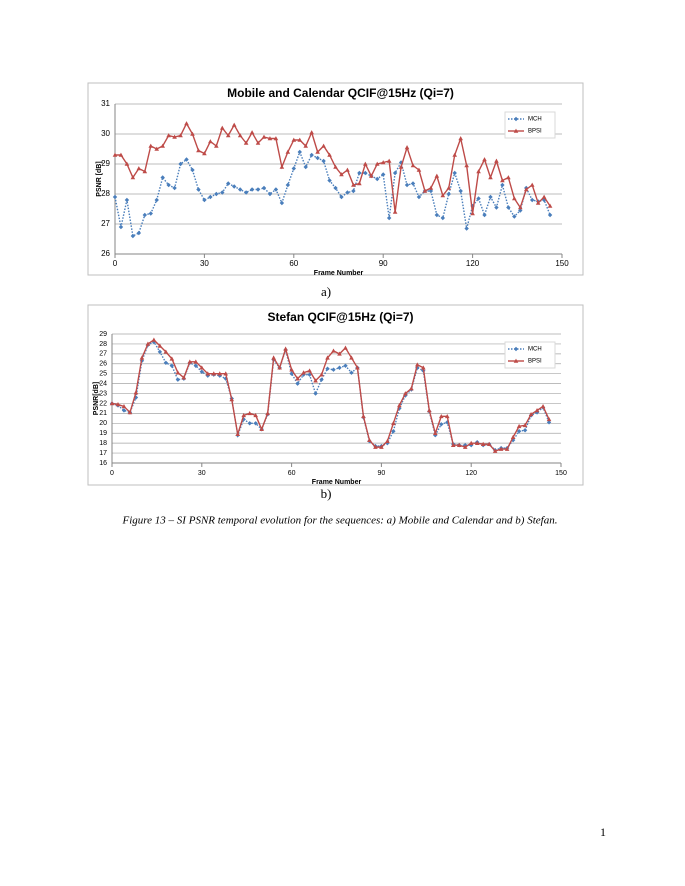 This screenshot has height=886, width=685. I want to click on y-tick-label: 20, so click(103, 423).